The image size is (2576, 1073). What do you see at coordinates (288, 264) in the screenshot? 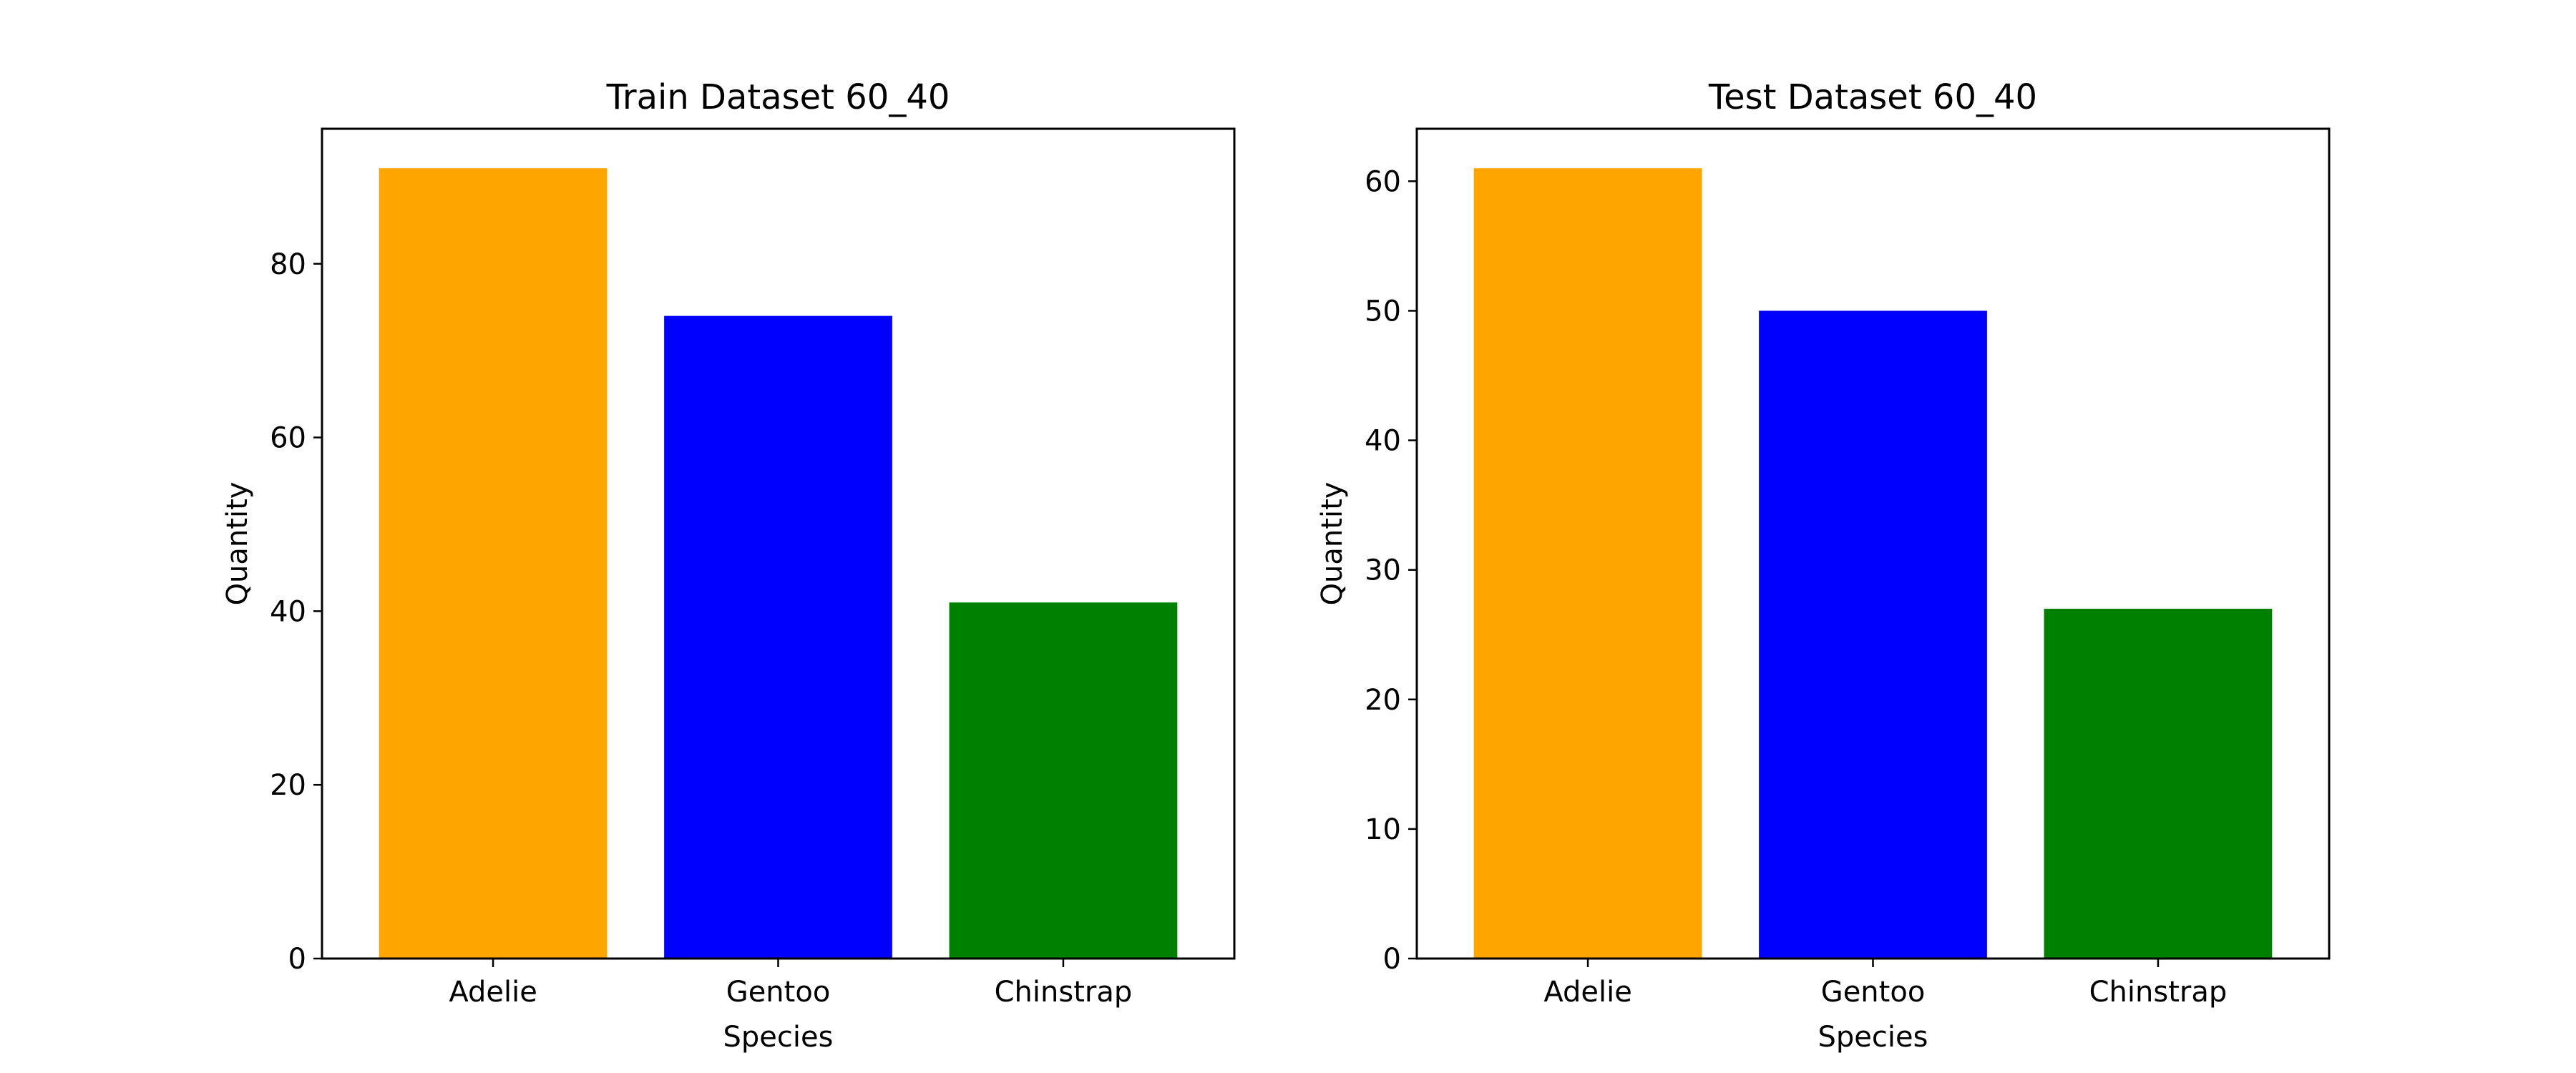
I see `train-y-tick-label: 80` at bounding box center [288, 264].